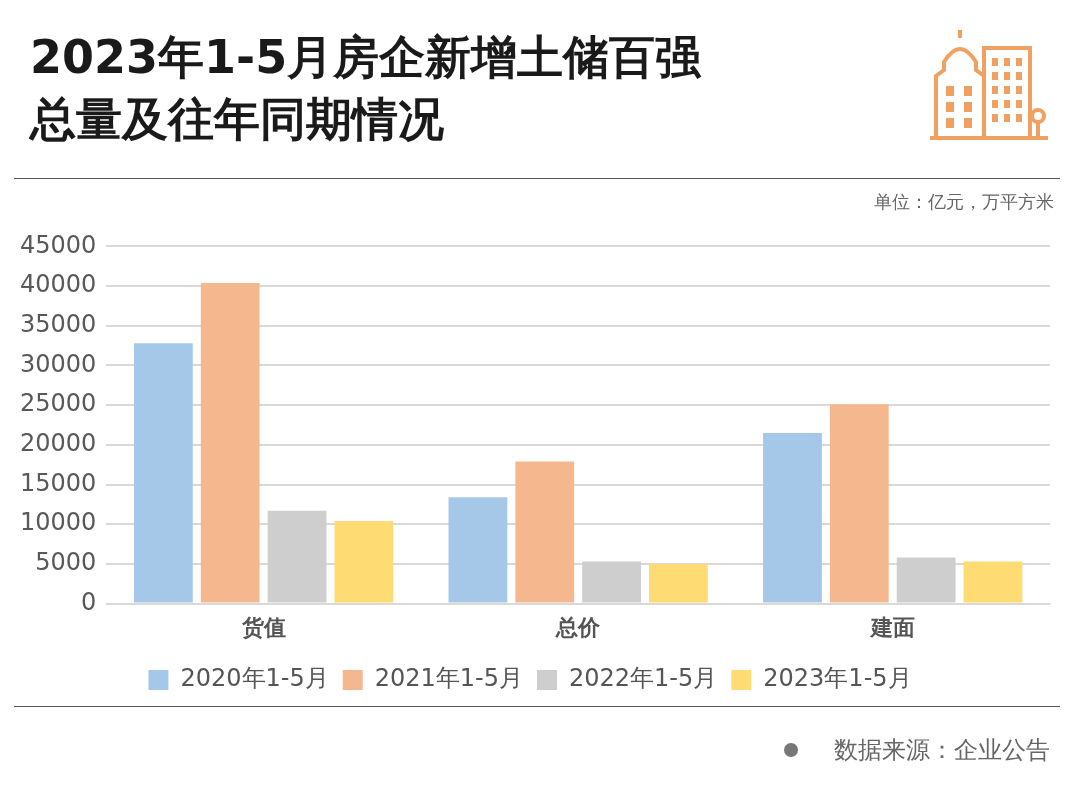 The width and height of the screenshot is (1080, 794). I want to click on text: 单位：亿元，万平方米, so click(964, 202).